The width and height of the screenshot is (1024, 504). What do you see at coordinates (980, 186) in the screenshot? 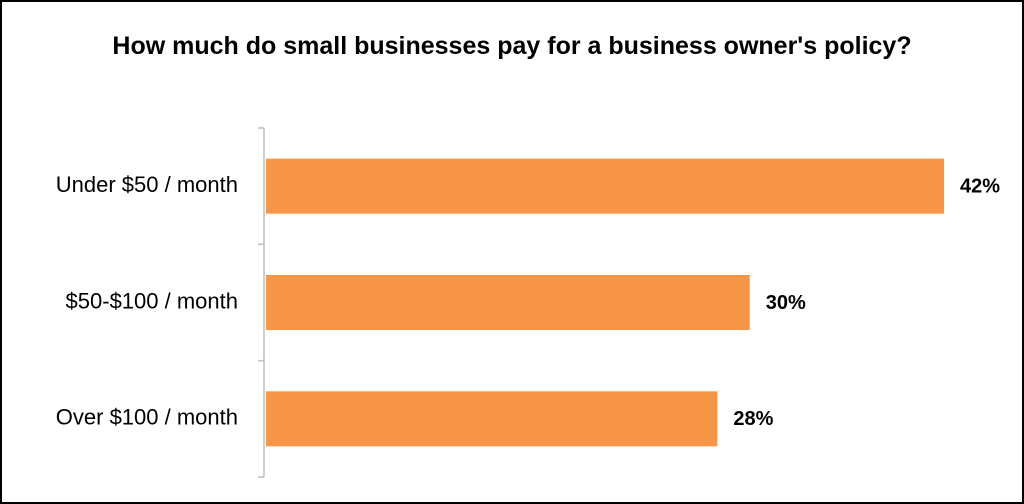
I see `value-label: 42%` at bounding box center [980, 186].